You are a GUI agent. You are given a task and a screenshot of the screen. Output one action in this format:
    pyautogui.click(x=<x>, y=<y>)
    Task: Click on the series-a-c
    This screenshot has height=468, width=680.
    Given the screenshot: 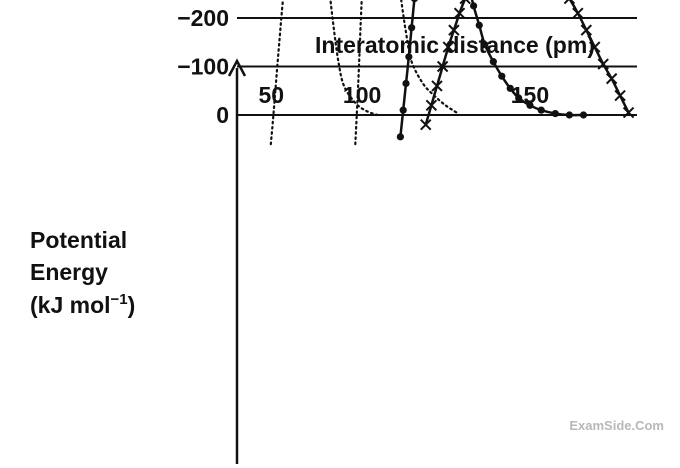 What is the action you would take?
    pyautogui.click(x=492, y=70)
    